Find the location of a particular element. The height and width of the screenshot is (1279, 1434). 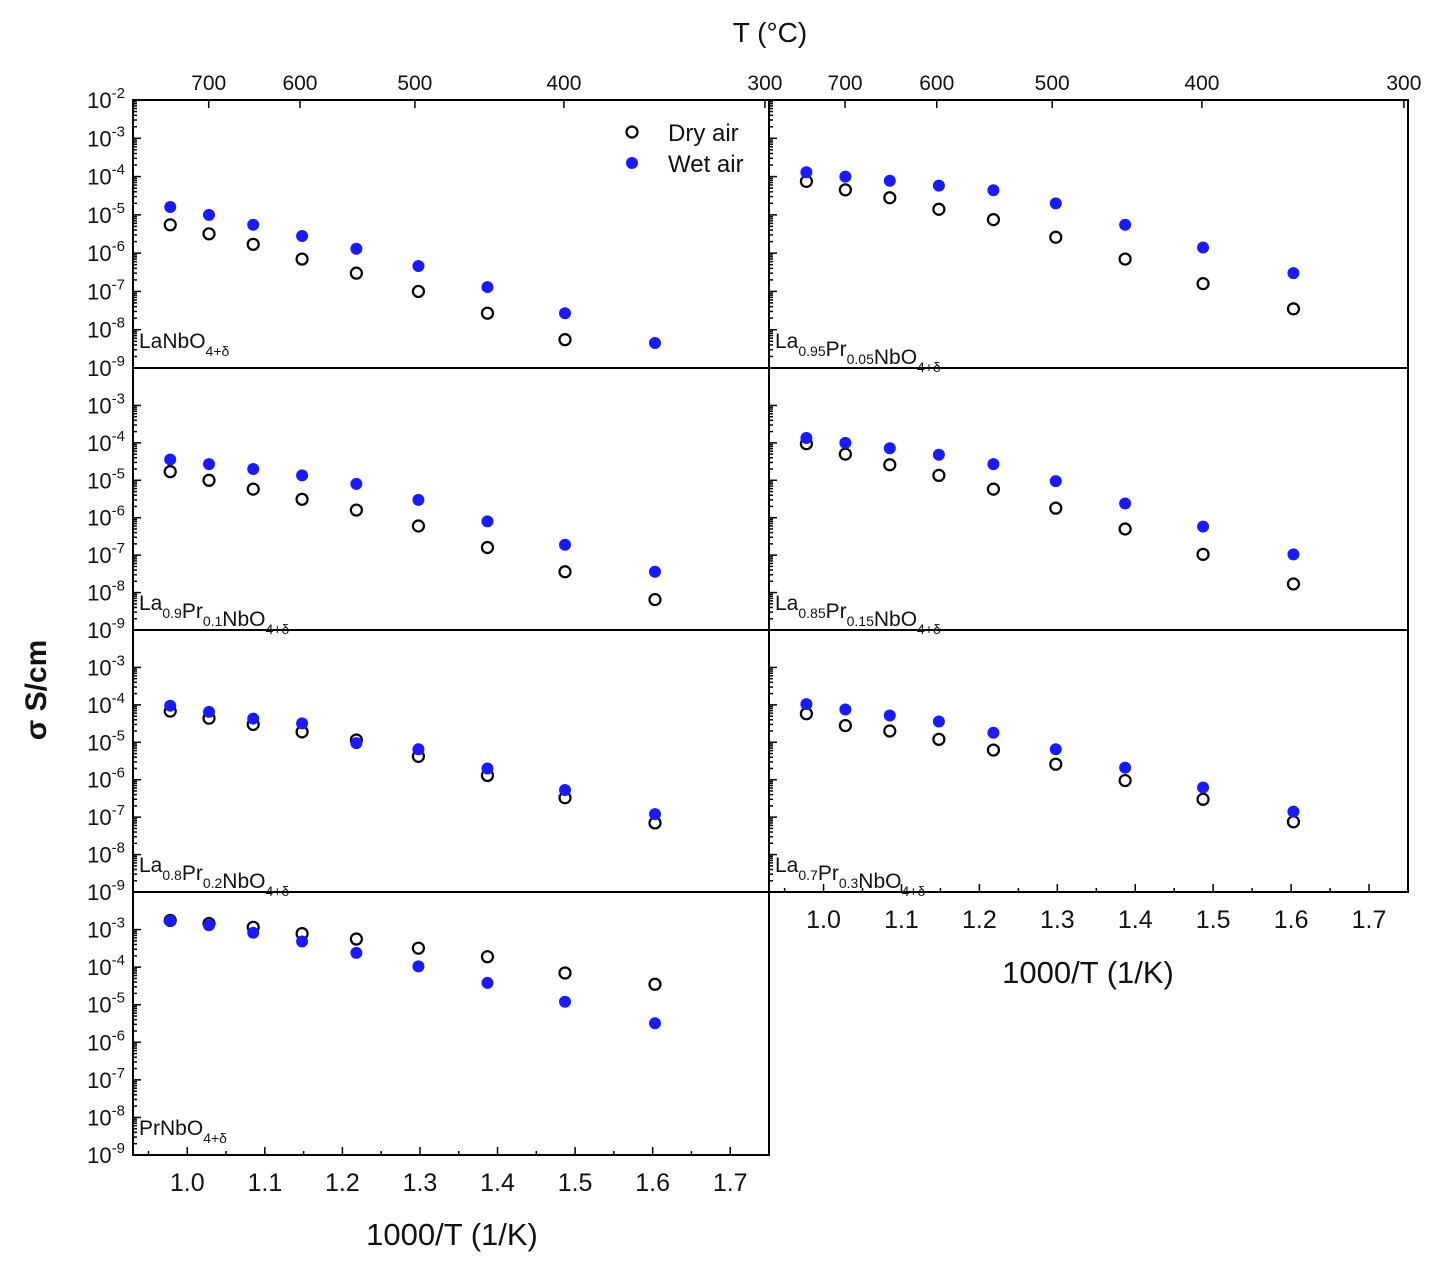

y-axis-title: σ S/cm is located at coordinates (36, 690).